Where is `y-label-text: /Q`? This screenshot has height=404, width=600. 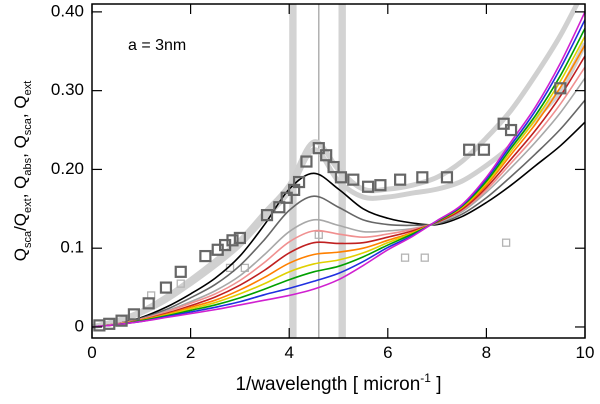 y-label-text: /Q is located at coordinates (20, 222).